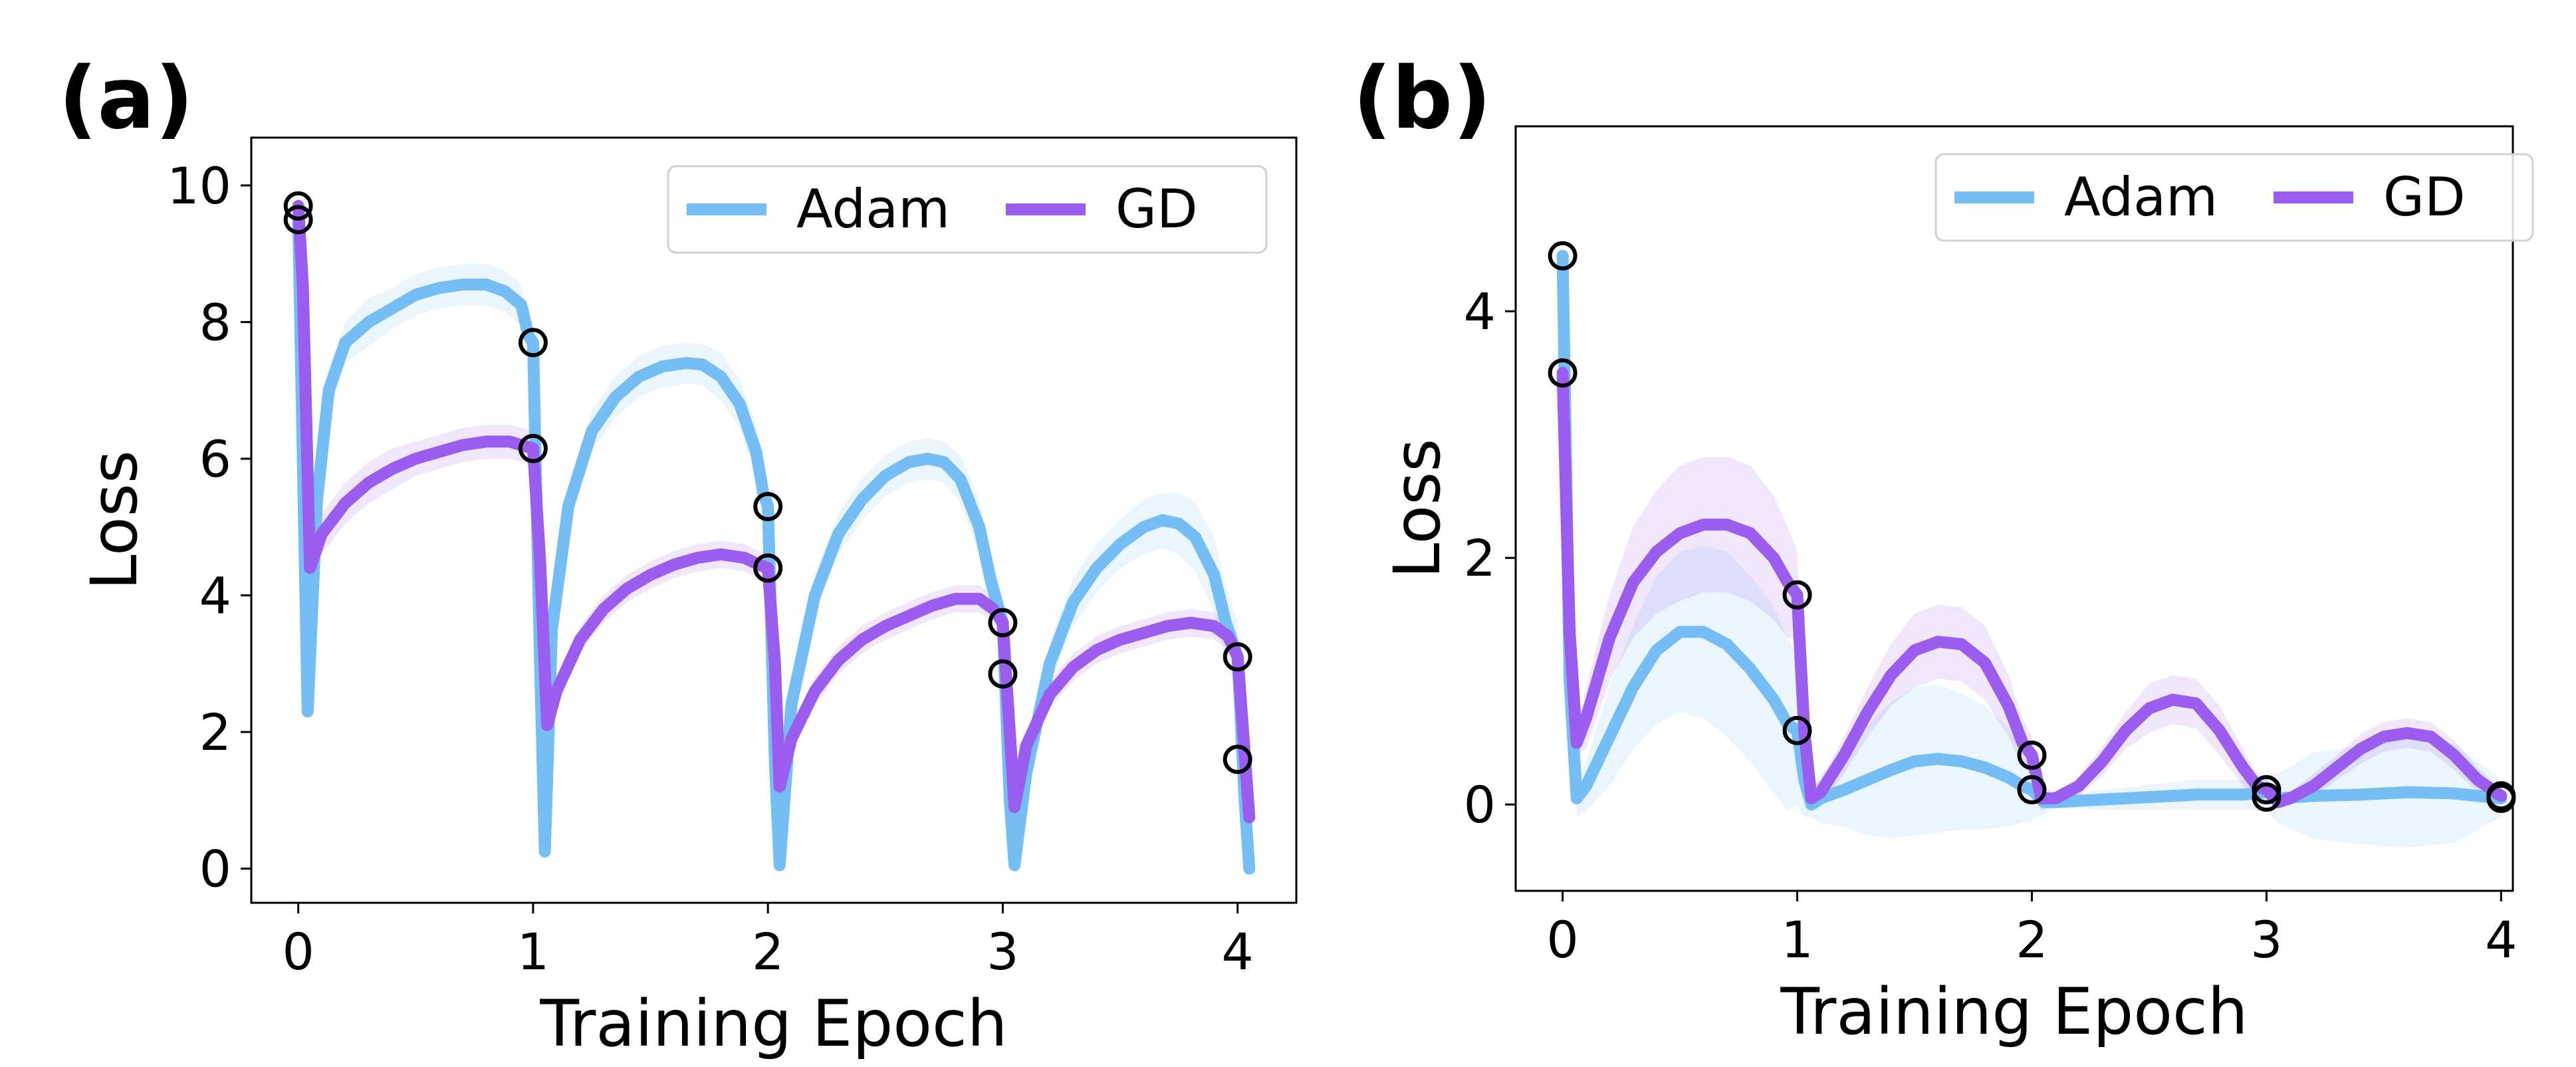  What do you see at coordinates (215, 459) in the screenshot?
I see `y-tick-label: 6` at bounding box center [215, 459].